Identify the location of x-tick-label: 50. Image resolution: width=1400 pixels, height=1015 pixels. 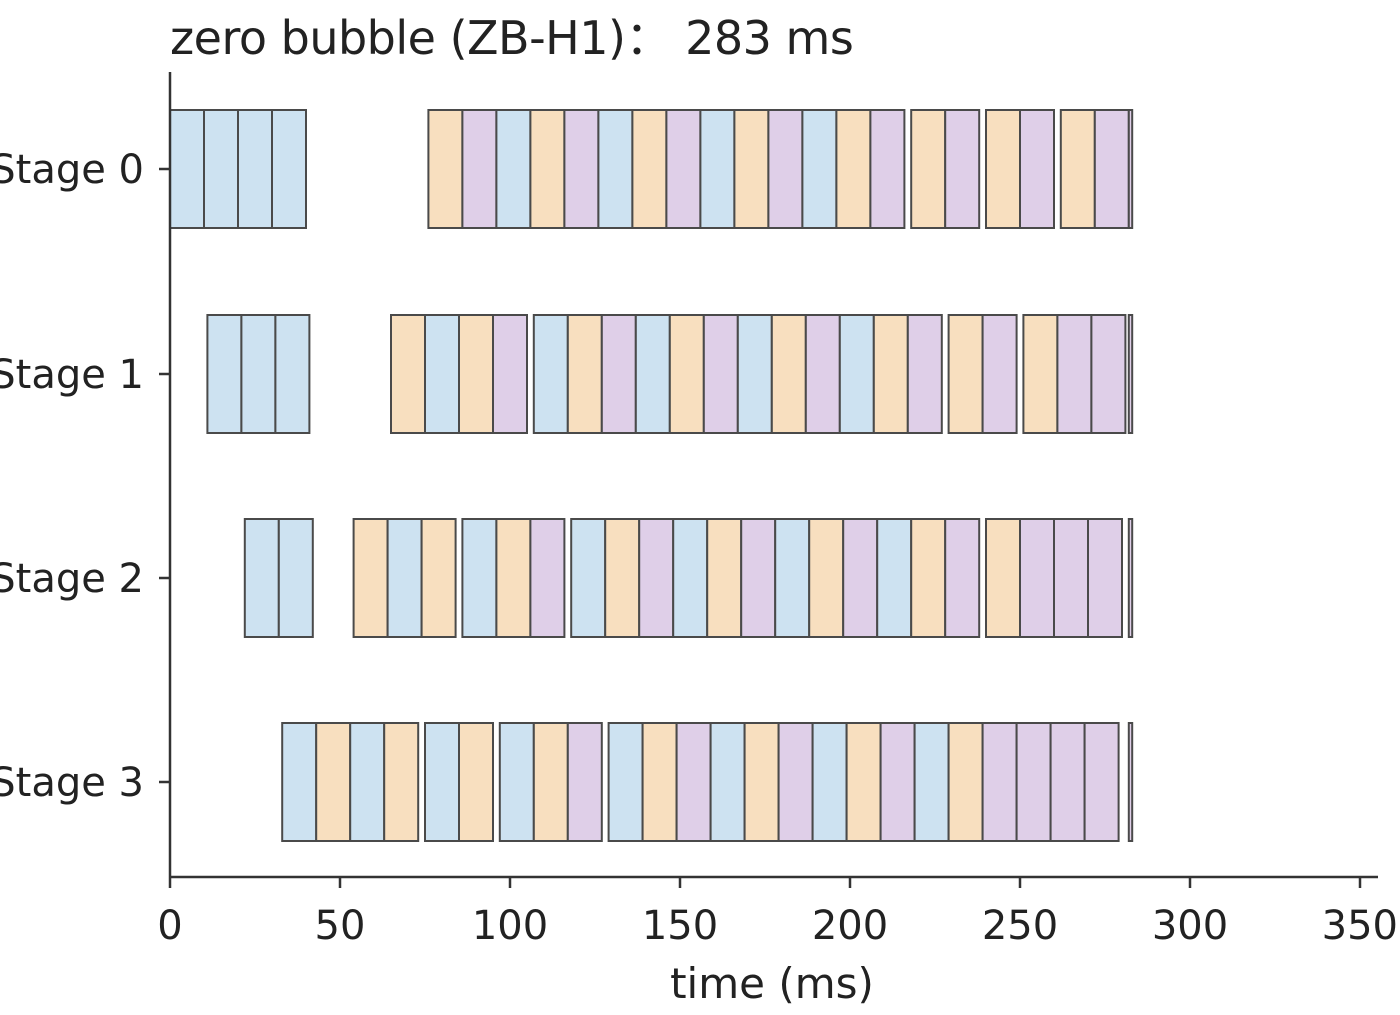
(340, 926).